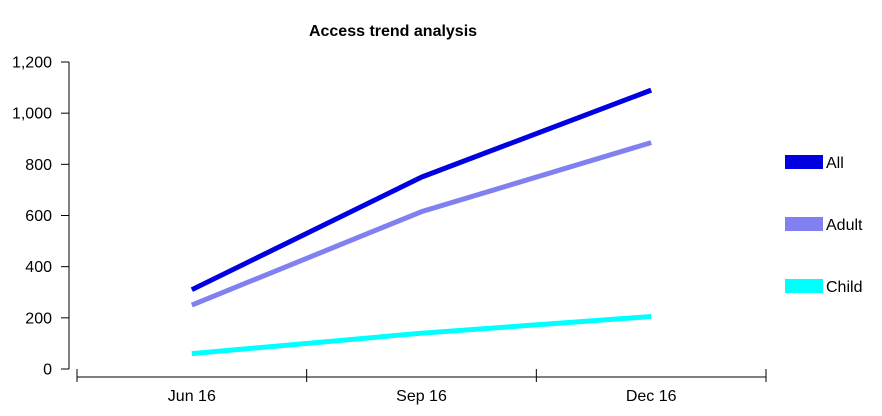 This screenshot has height=416, width=882. Describe the element at coordinates (824, 225) in the screenshot. I see `legend: All Adult Child` at that location.